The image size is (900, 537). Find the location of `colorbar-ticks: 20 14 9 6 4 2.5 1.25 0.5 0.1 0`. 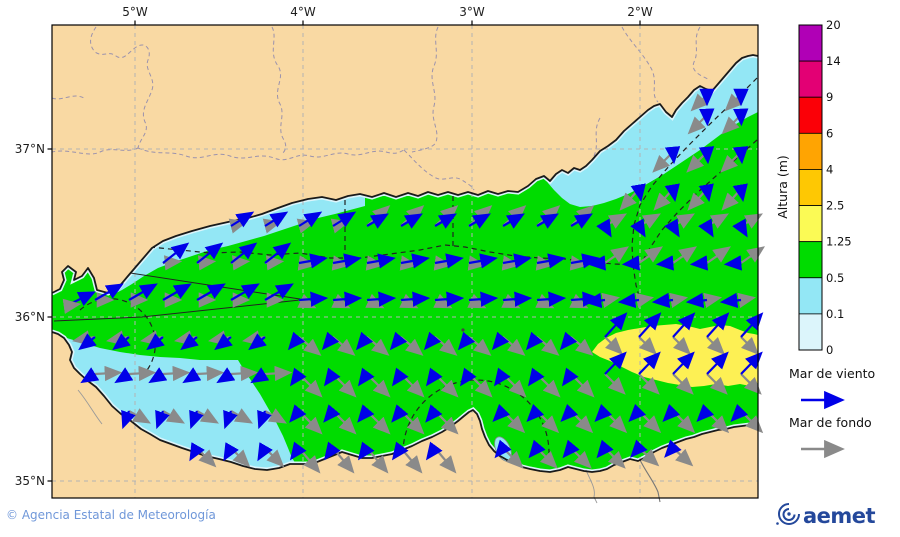

colorbar-ticks: 20 14 9 6 4 2.5 1.25 0.5 0.1 0 is located at coordinates (839, 187).